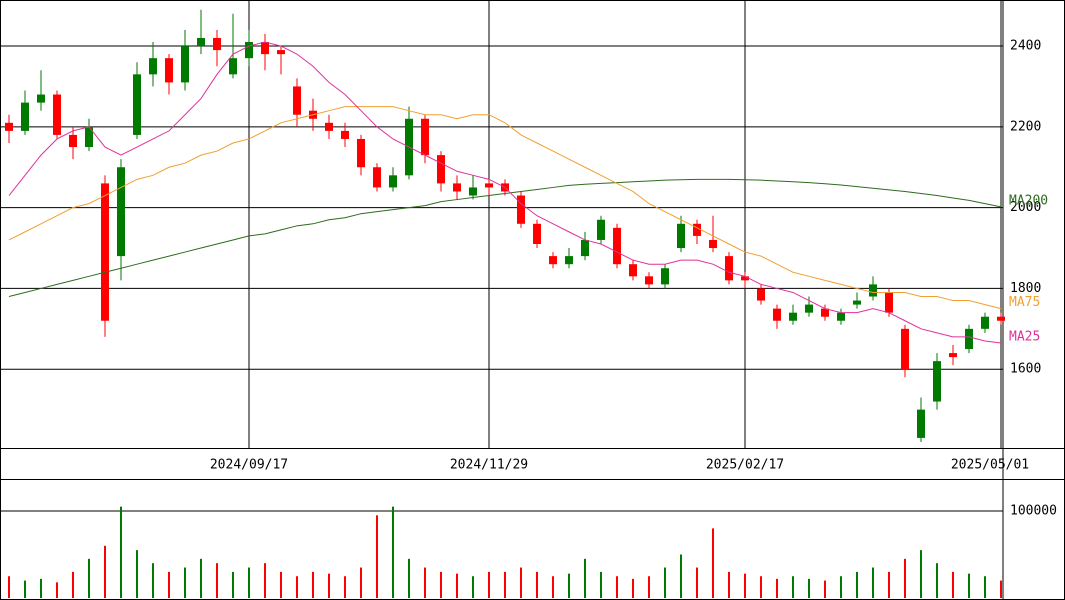 This screenshot has height=600, width=1065. Describe the element at coordinates (1025, 369) in the screenshot. I see `y-tick-label: 1600` at that location.